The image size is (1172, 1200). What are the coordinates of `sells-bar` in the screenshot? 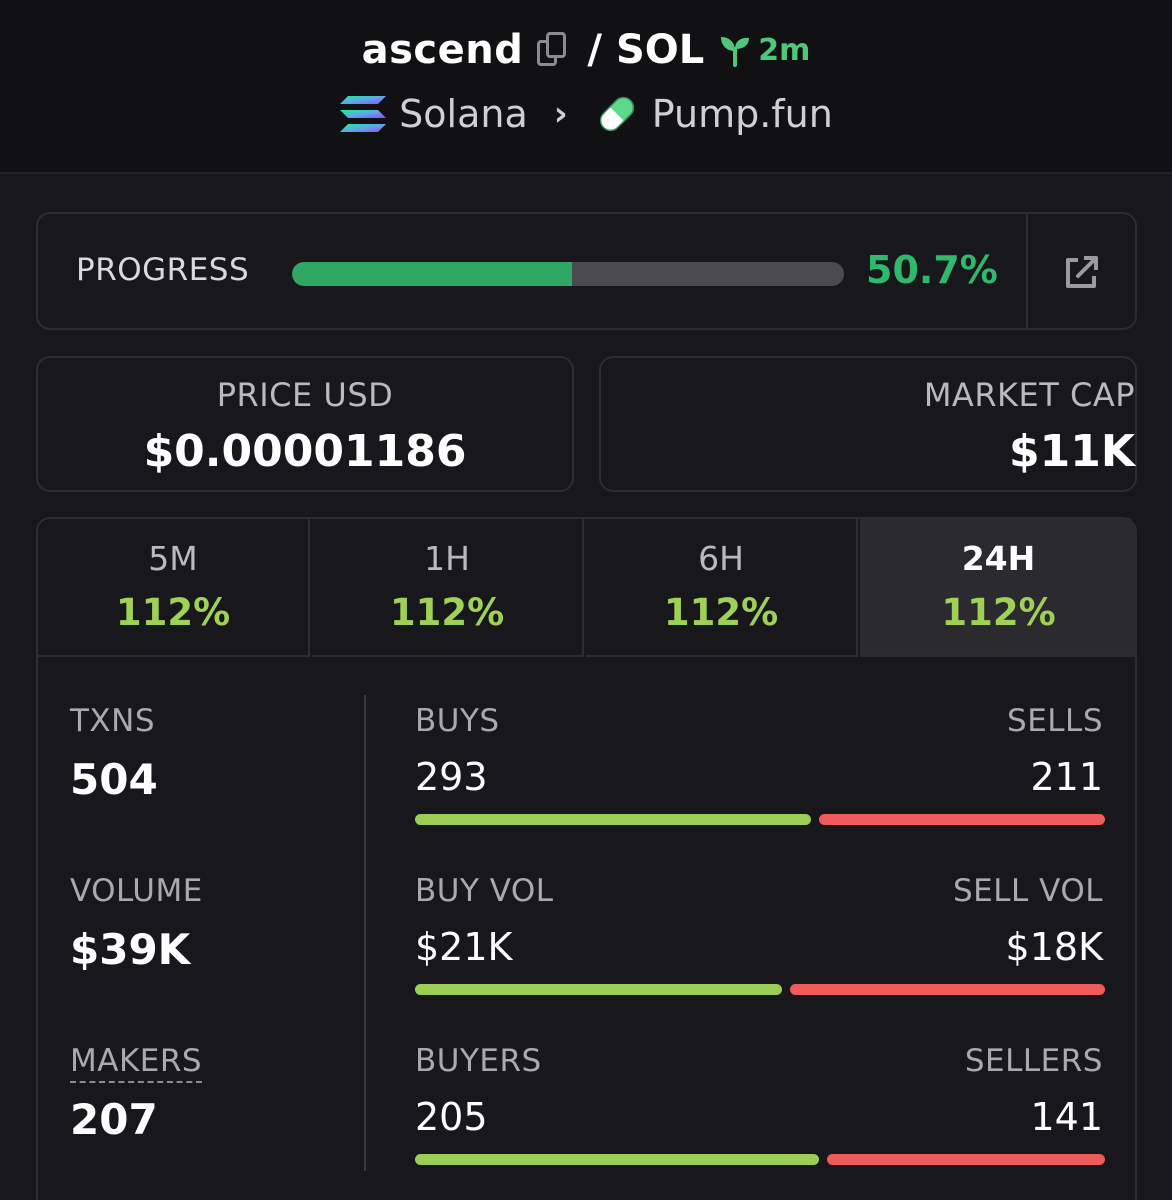 It's located at (962, 819).